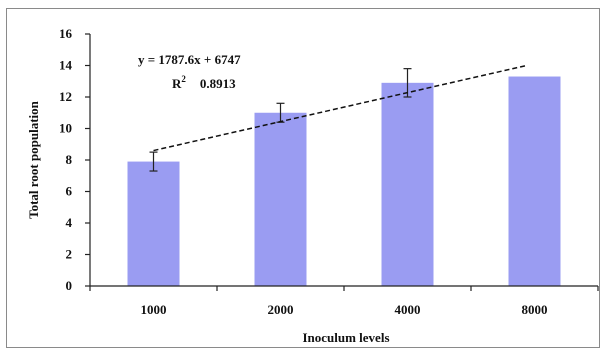 This screenshot has width=608, height=356. I want to click on x-tick-label: 2000, so click(281, 309).